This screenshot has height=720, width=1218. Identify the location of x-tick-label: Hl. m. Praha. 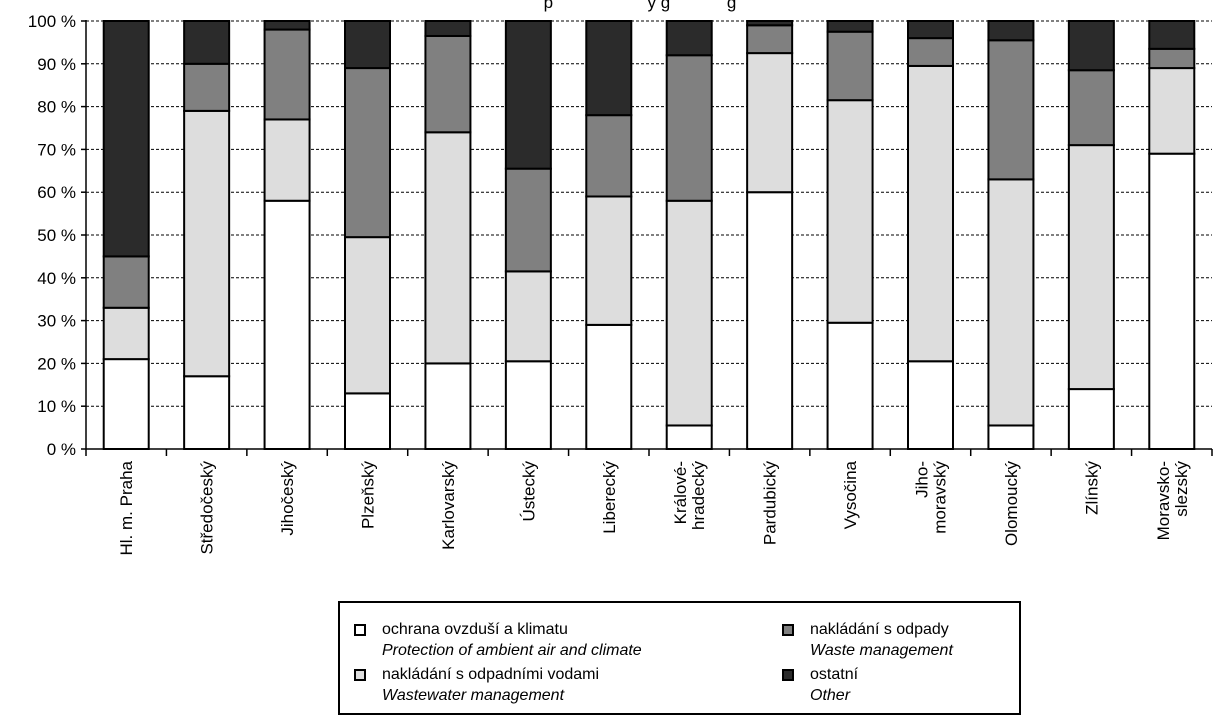
(126, 507).